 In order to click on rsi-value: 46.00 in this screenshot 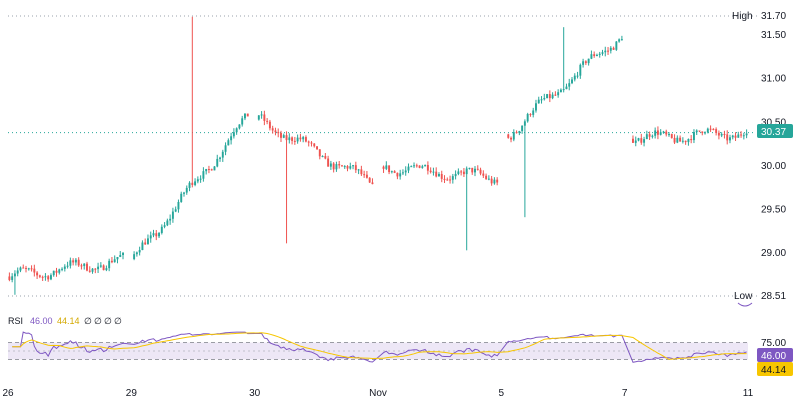, I will do `click(41, 321)`.